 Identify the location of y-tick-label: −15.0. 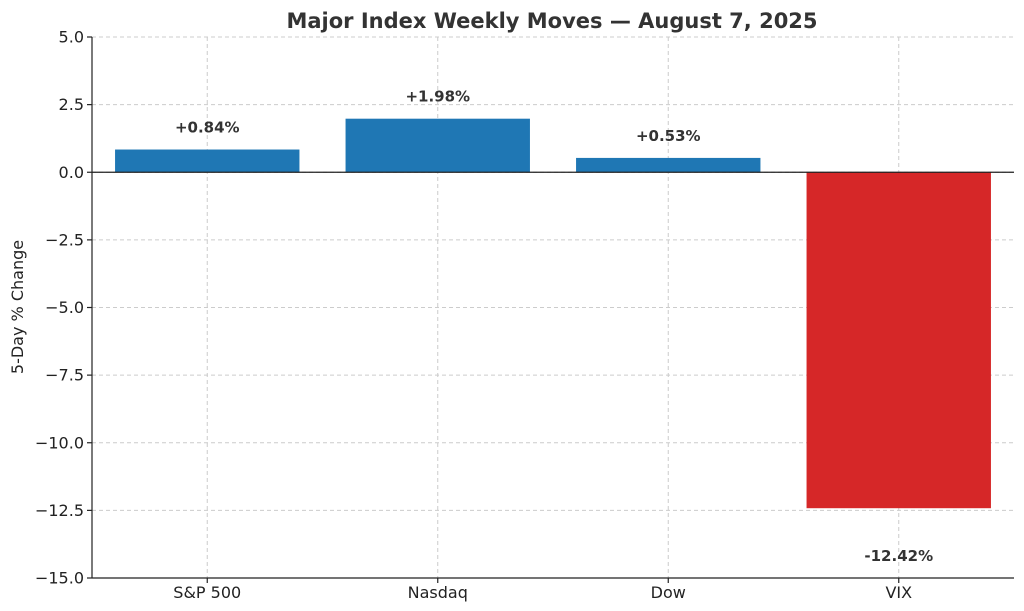
(59, 578).